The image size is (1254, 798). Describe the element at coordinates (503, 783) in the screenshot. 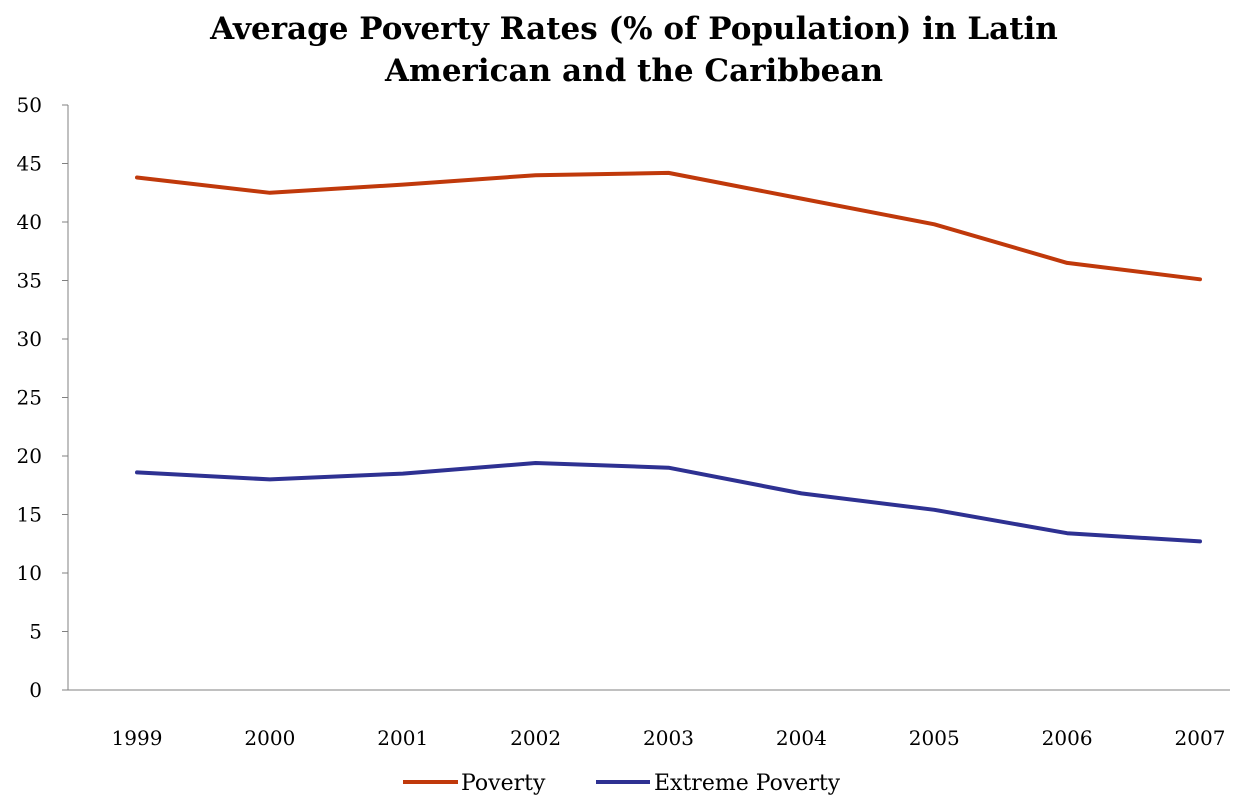

I see `legend-label-poverty: Poverty` at that location.